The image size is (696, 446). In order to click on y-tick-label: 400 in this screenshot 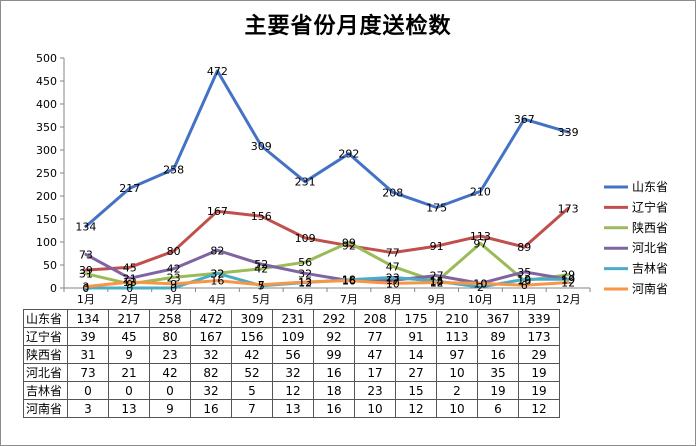, I will do `click(46, 104)`.